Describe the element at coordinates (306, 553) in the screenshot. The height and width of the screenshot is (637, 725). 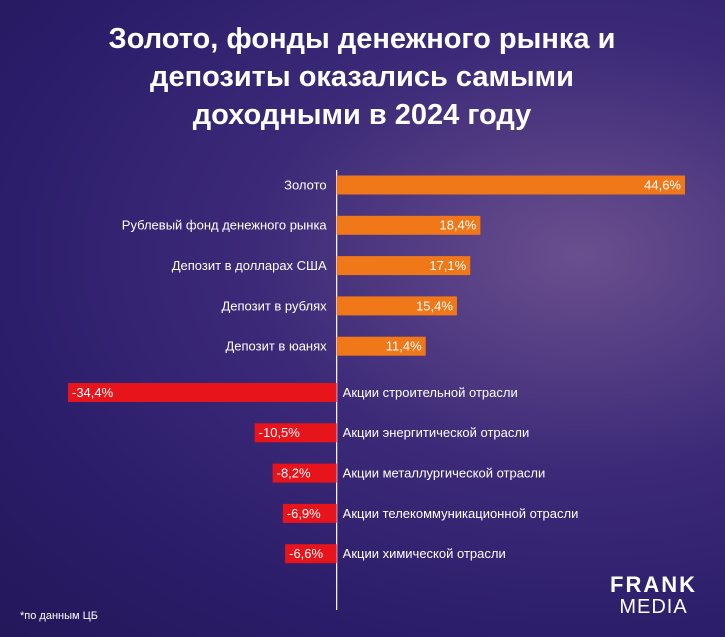
I see `value-label: -6,6%` at that location.